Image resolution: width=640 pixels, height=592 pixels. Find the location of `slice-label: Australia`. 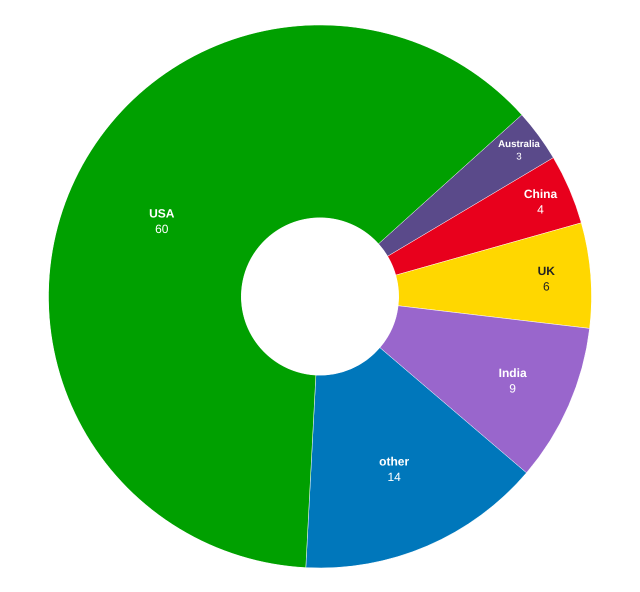

slice-label: Australia is located at coordinates (519, 144).